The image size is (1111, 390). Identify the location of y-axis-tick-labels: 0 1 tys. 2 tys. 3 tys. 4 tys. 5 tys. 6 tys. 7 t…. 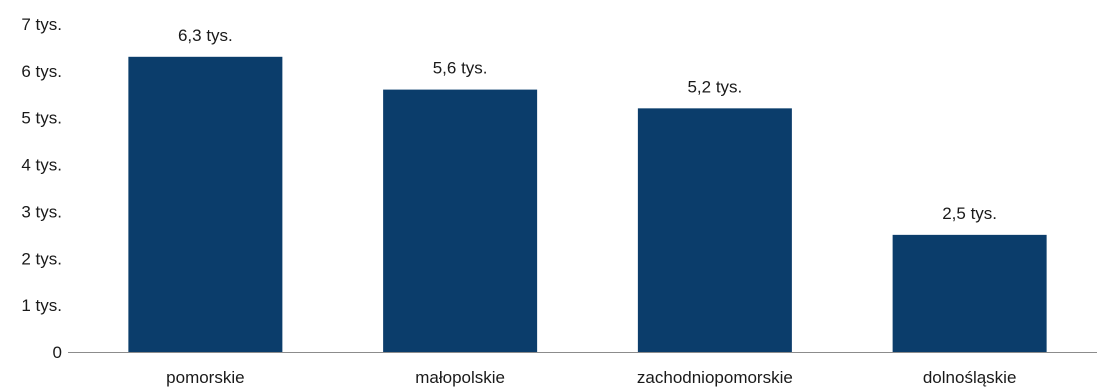
(41, 188).